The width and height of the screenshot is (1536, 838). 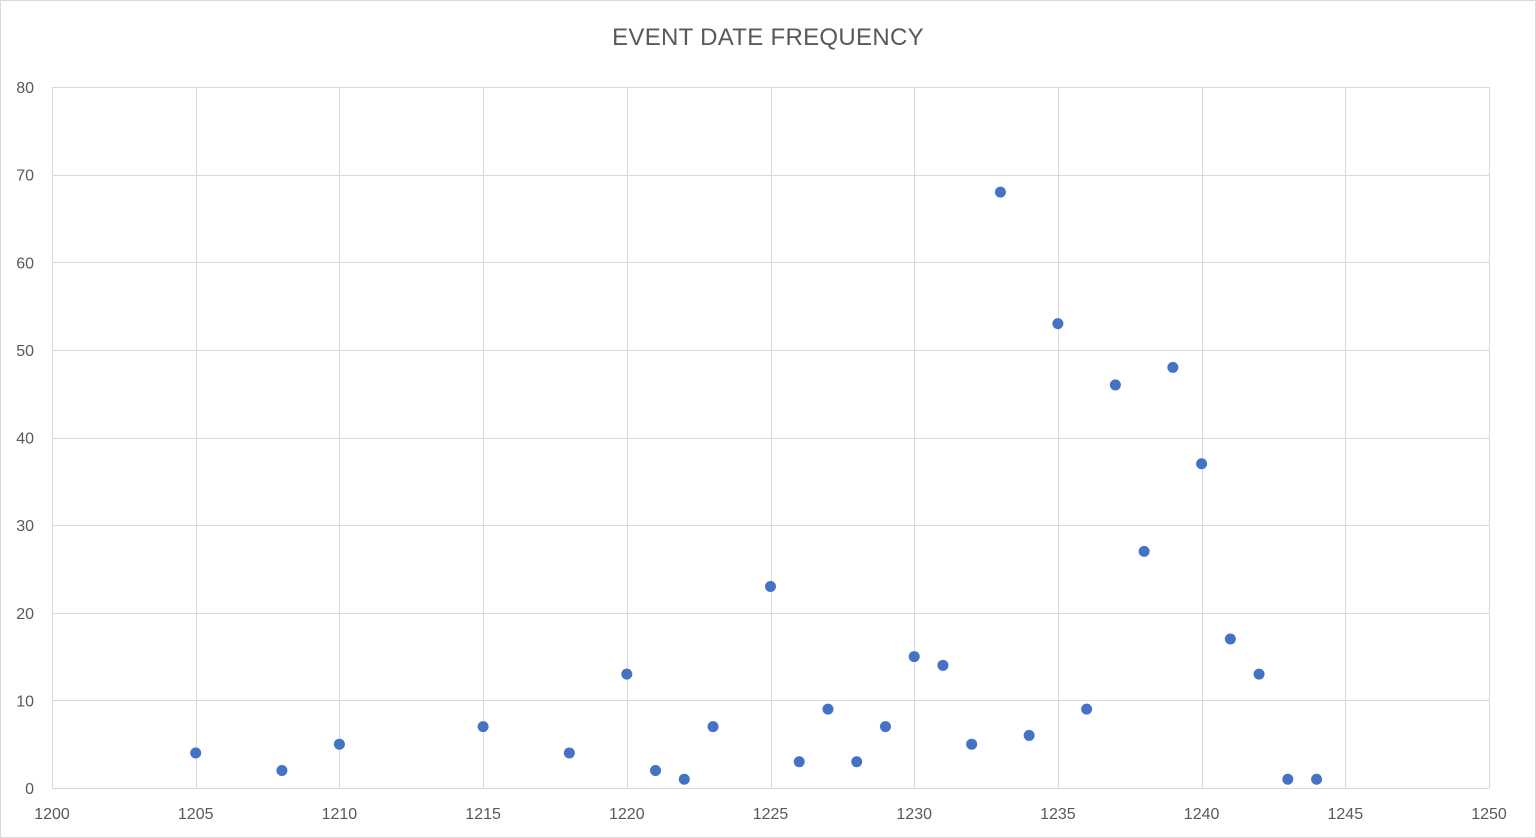 I want to click on y-tick-label: 30, so click(x=25, y=526).